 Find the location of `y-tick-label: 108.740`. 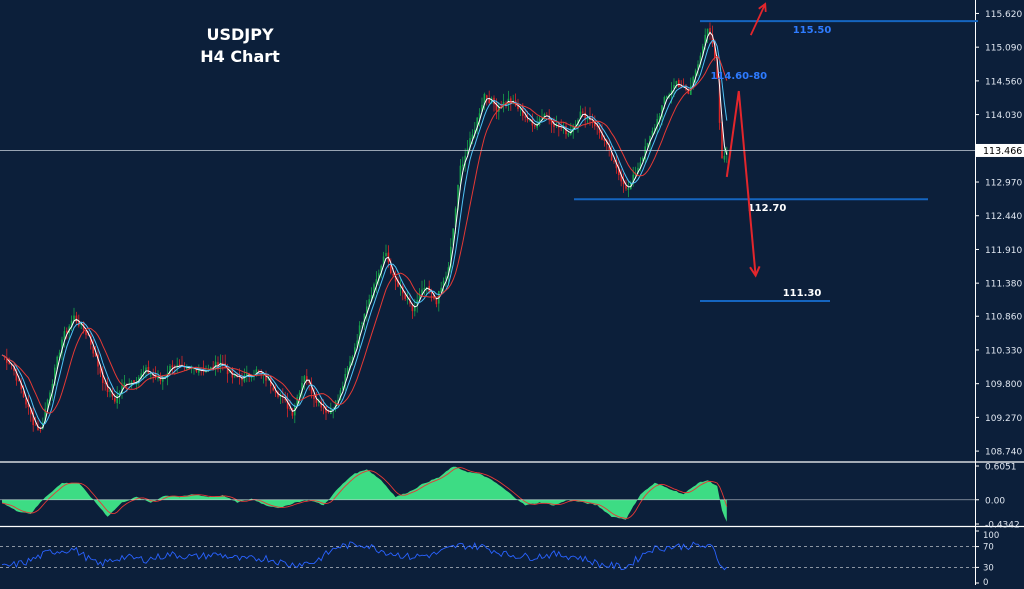

y-tick-label: 108.740 is located at coordinates (1003, 453).